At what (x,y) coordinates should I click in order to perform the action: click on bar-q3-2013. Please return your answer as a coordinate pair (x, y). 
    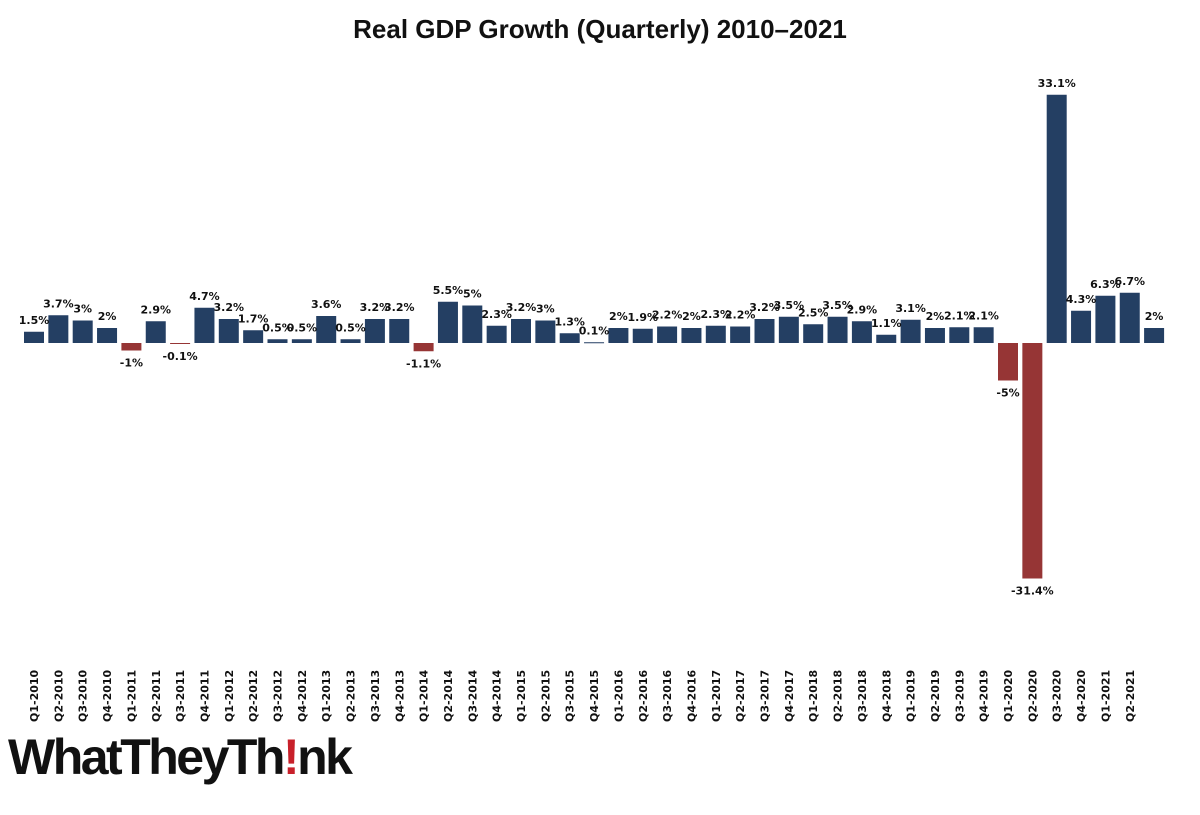
    Looking at the image, I should click on (374, 331).